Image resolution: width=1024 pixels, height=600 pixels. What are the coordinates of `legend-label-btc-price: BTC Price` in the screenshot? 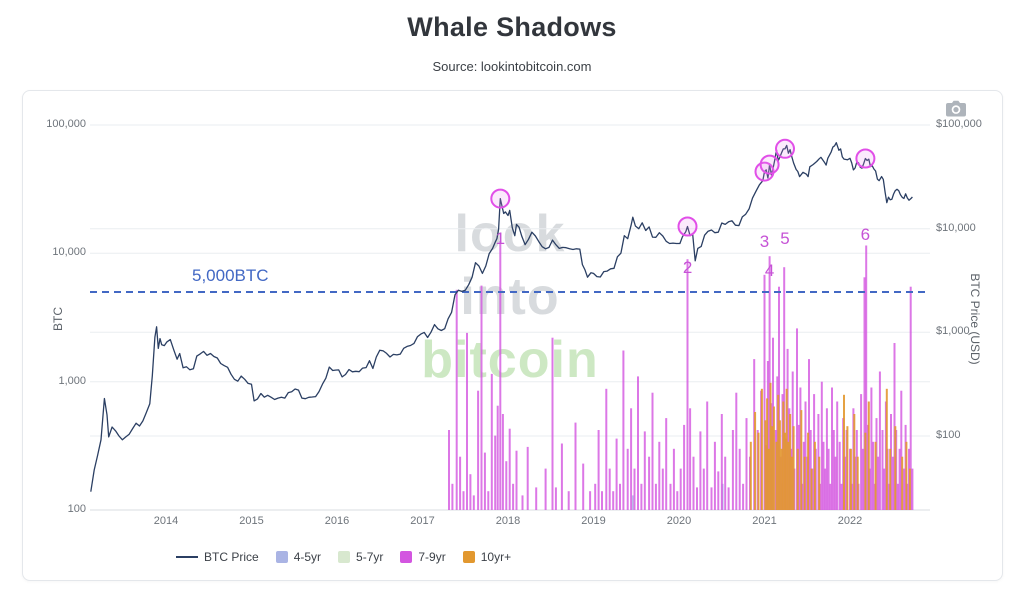 It's located at (231, 557).